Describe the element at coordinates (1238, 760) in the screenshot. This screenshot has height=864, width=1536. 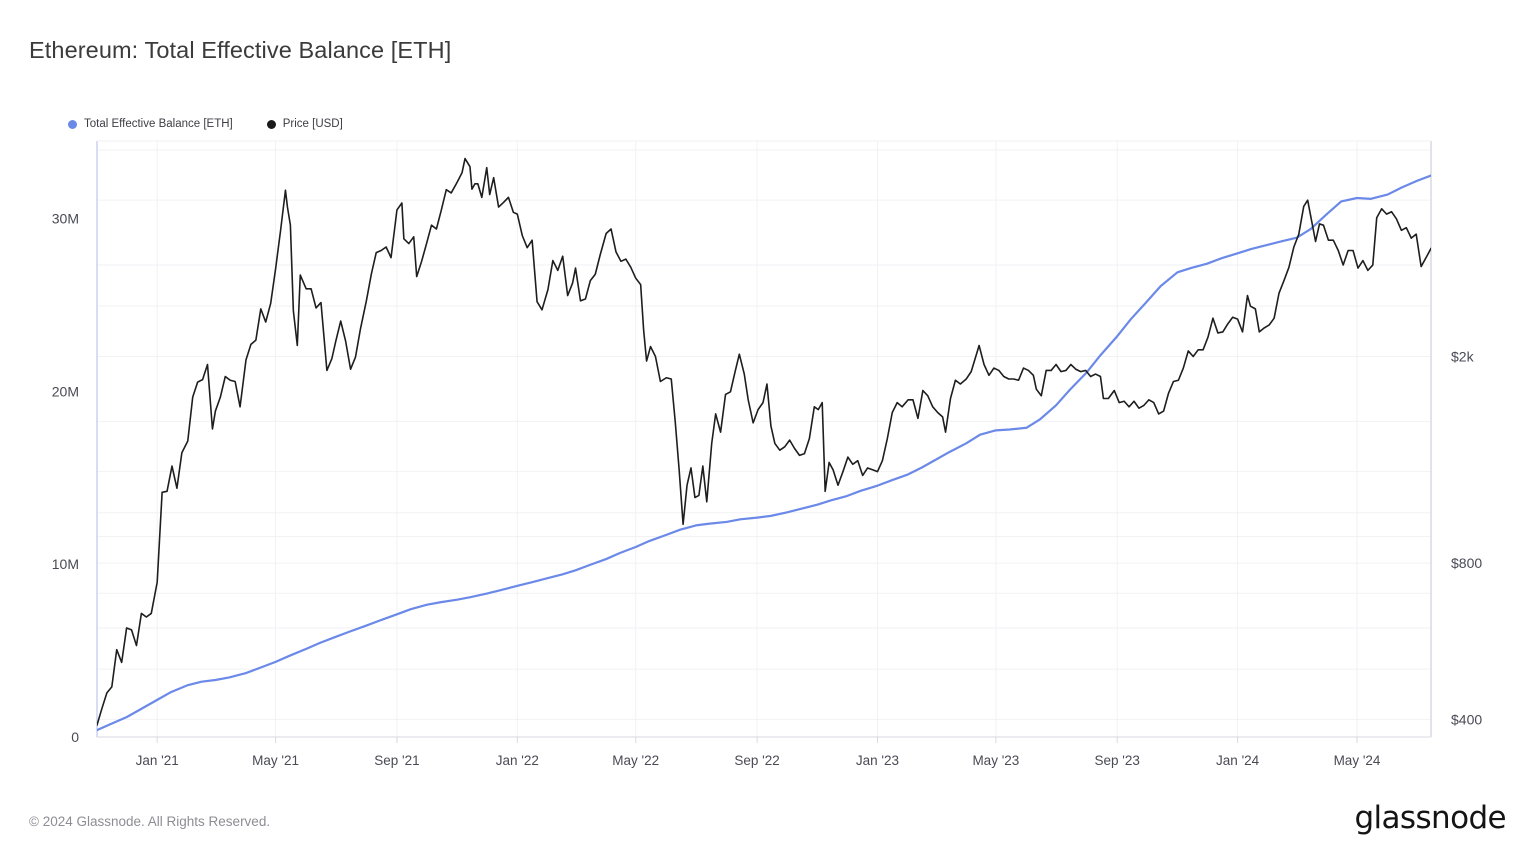
I see `x-axis-tick-label: Jan '24` at that location.